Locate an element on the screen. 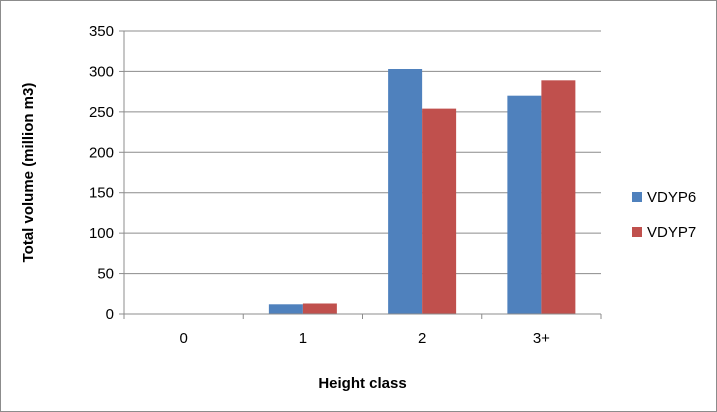 This screenshot has width=717, height=412. y-tick-label: 0 is located at coordinates (110, 314).